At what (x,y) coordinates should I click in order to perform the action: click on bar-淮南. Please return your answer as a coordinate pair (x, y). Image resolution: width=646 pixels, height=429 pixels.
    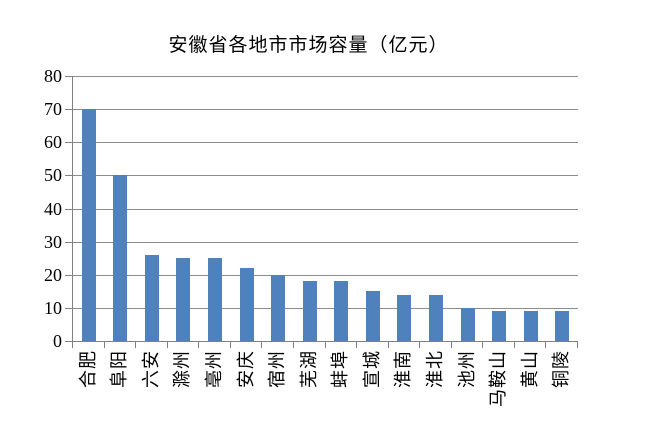
    Looking at the image, I should click on (404, 317).